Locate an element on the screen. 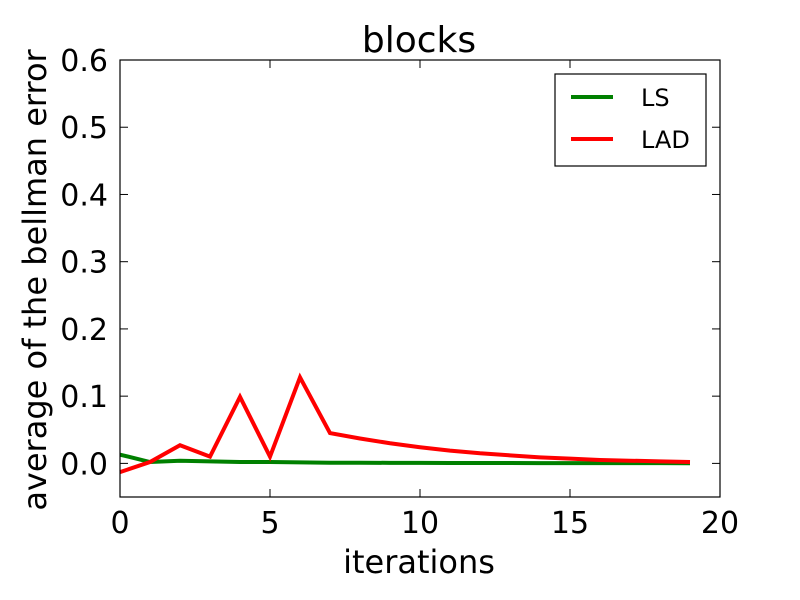 The width and height of the screenshot is (800, 600). y-tick-label: 0.6 is located at coordinates (84, 61).